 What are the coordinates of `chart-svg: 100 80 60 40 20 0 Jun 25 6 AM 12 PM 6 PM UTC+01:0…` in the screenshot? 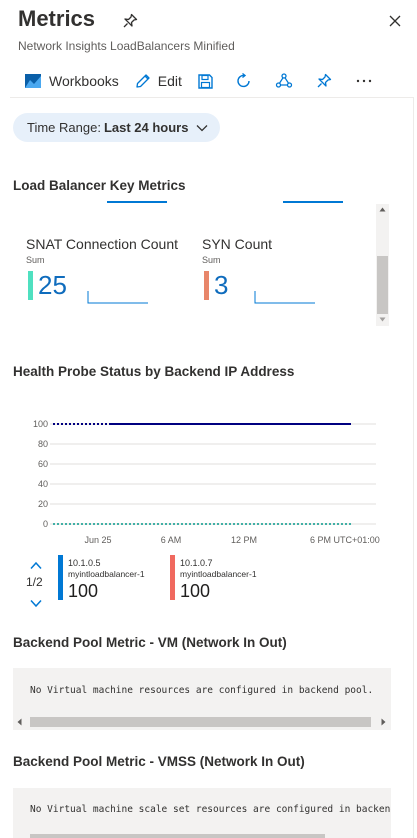 It's located at (206, 482).